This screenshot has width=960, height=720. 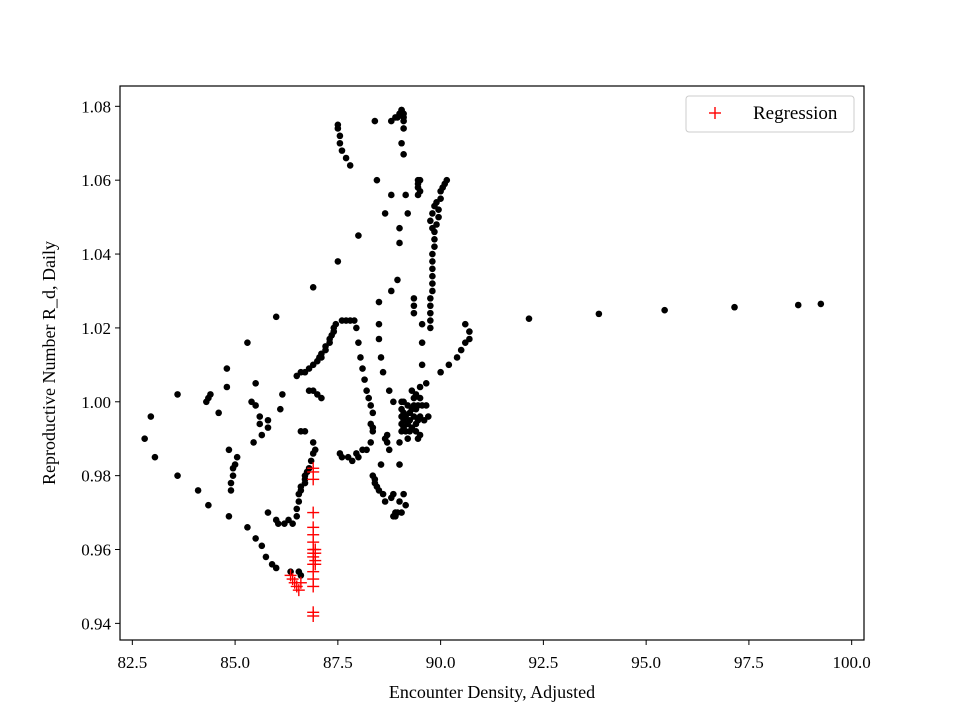 What do you see at coordinates (715, 113) in the screenshot?
I see `legend-marker-icon` at bounding box center [715, 113].